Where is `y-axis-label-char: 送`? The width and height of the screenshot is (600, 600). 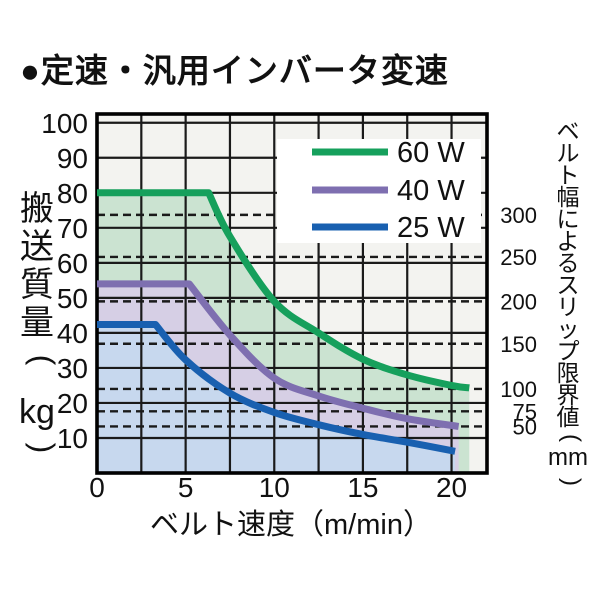
y-axis-label-char: 送 is located at coordinates (37, 247).